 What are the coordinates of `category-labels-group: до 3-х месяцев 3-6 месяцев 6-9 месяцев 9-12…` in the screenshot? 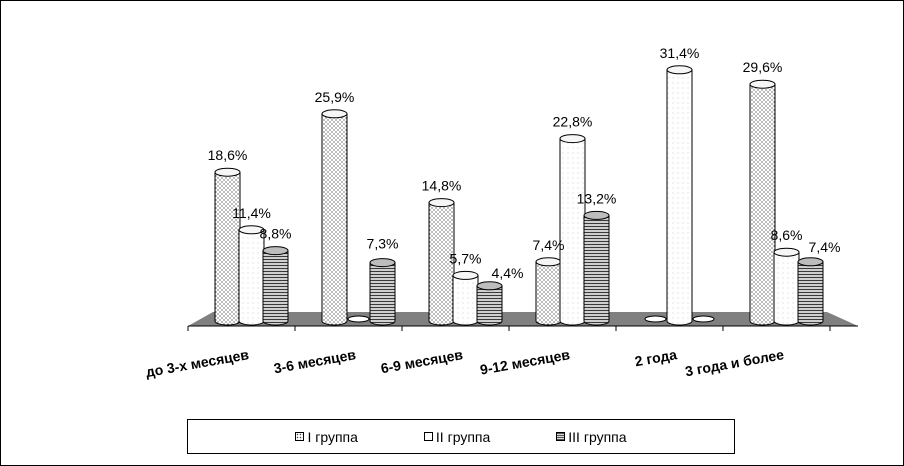 It's located at (464, 363).